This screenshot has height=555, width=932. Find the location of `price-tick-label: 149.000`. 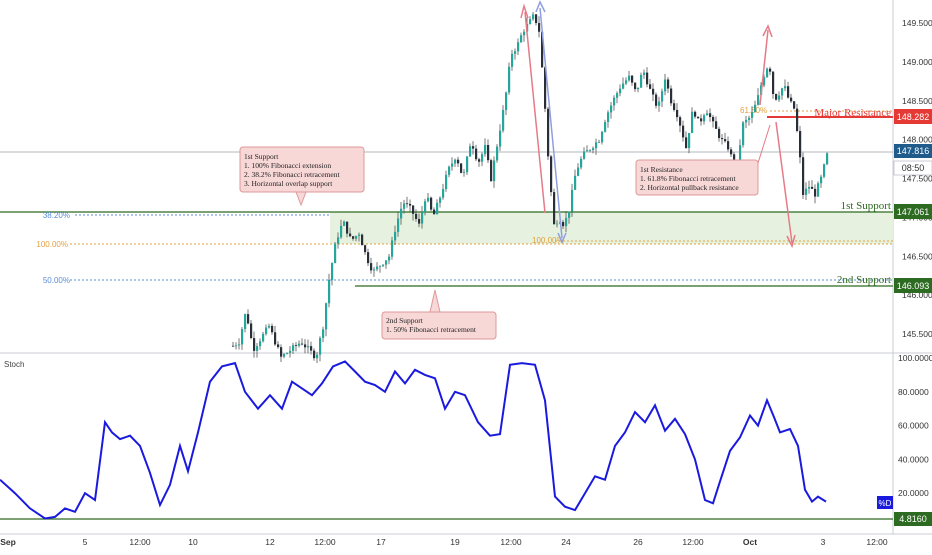

price-tick-label: 149.000 is located at coordinates (917, 62).